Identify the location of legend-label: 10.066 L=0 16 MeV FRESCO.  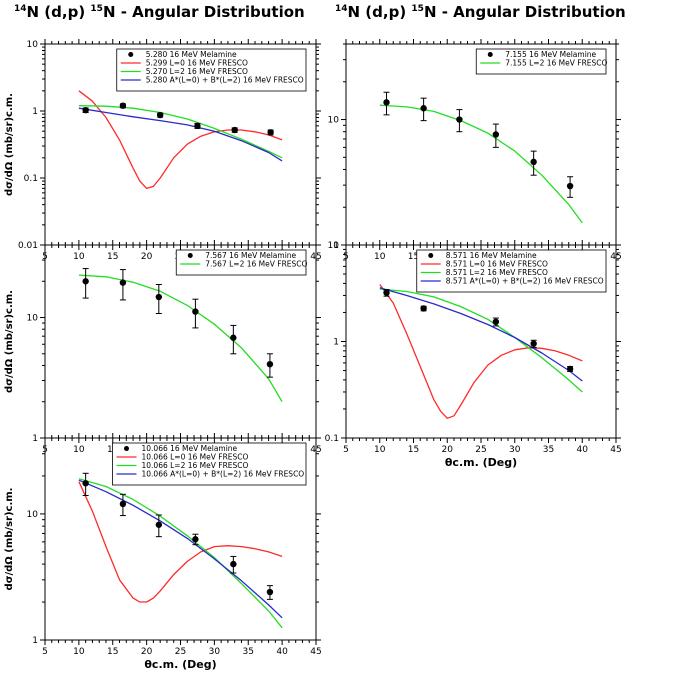
(195, 457).